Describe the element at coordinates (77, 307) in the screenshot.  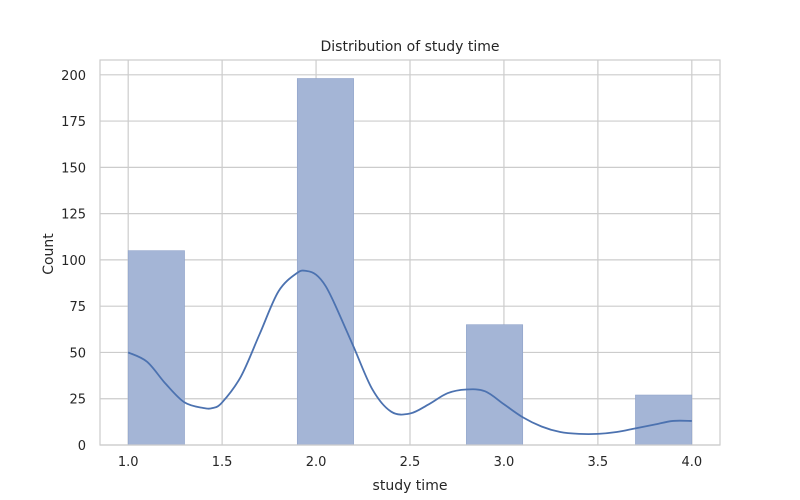
I see `y-tick-label: 75` at that location.